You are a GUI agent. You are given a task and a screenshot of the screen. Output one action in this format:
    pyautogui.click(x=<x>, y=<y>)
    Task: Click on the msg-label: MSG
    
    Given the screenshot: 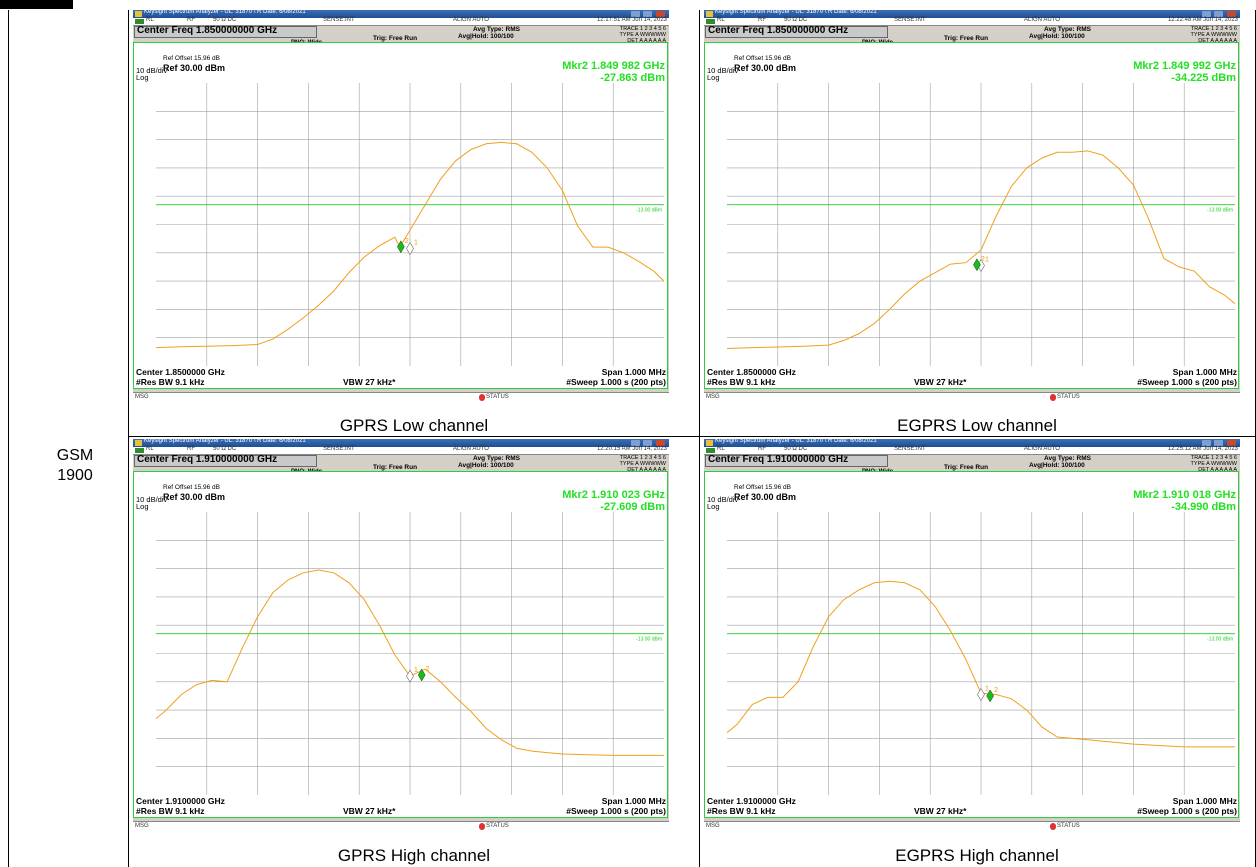 What is the action you would take?
    pyautogui.click(x=713, y=397)
    